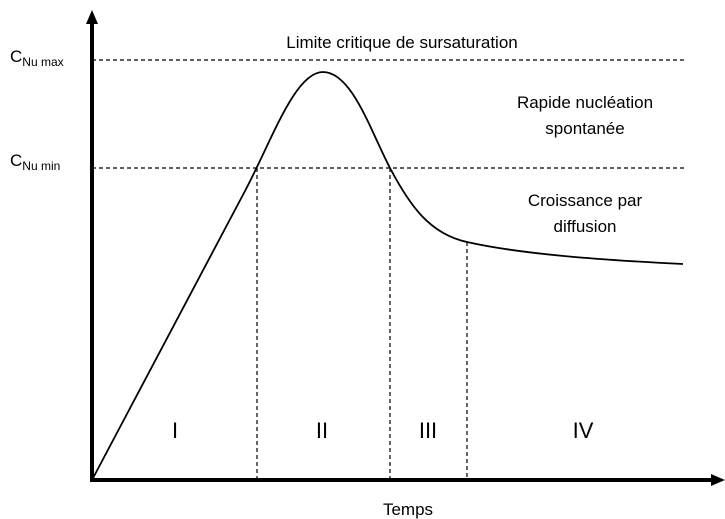 The width and height of the screenshot is (725, 519). What do you see at coordinates (92, 17) in the screenshot?
I see `y-axis-arrow` at bounding box center [92, 17].